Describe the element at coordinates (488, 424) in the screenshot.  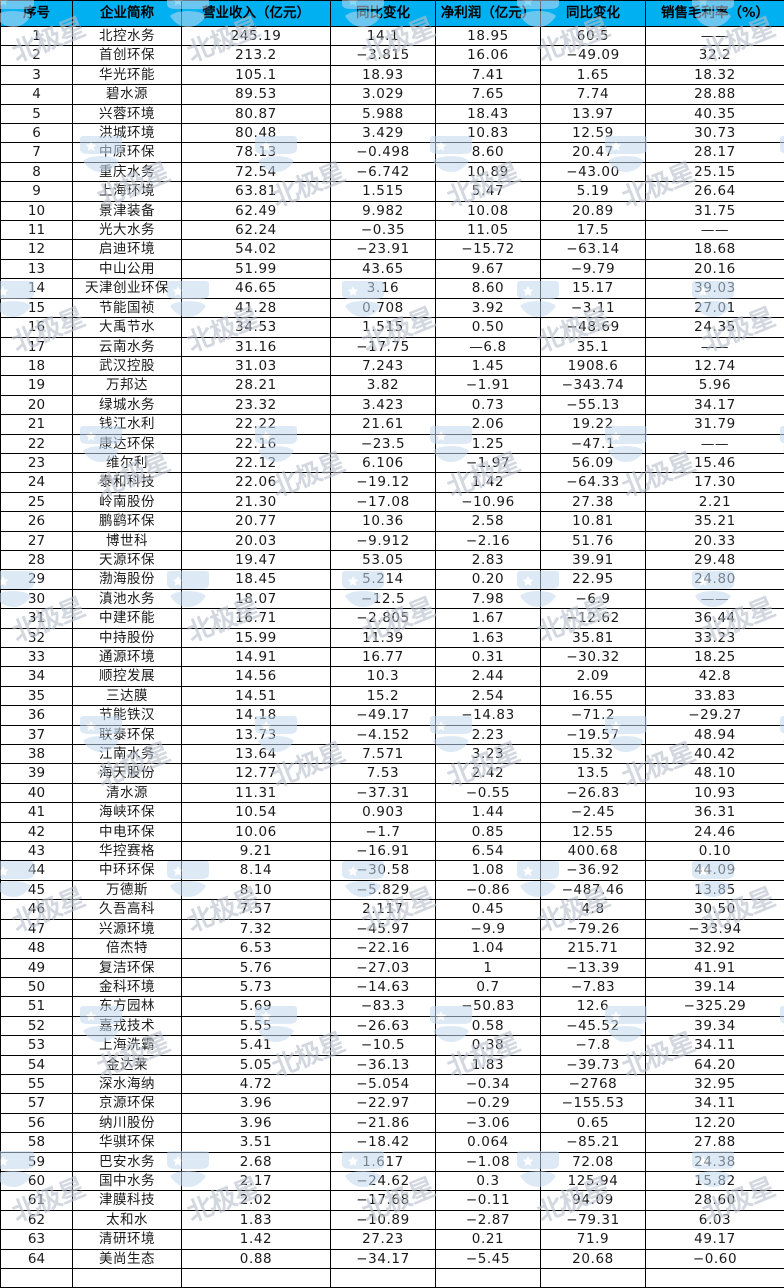
I see `cell-net-profit: 2.06` at that location.